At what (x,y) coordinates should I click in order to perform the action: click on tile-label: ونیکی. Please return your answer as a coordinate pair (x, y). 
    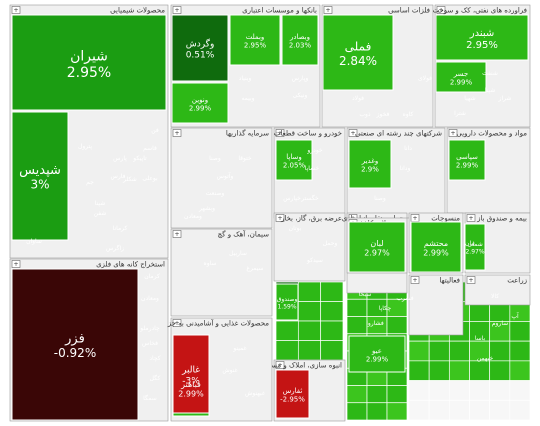
    Looking at the image, I should click on (300, 95).